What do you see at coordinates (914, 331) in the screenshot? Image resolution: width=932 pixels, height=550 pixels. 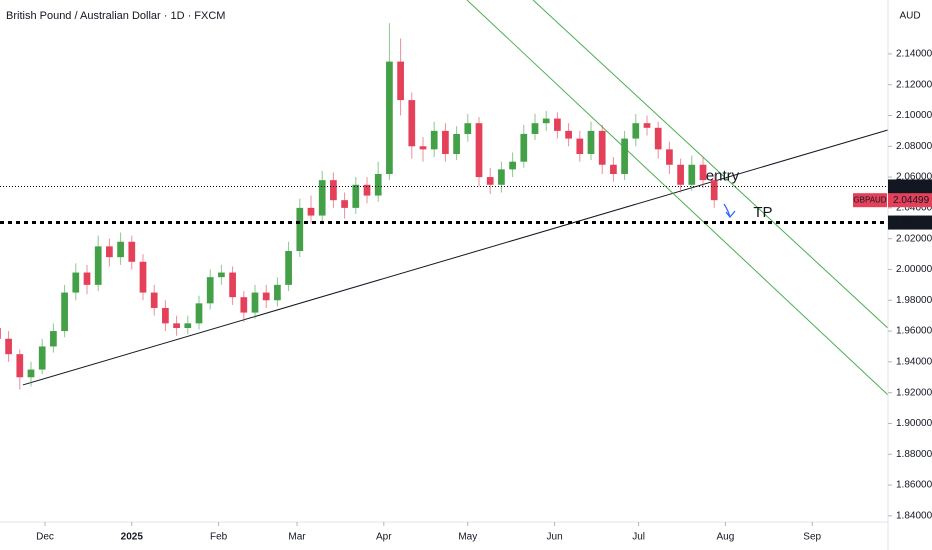 I see `y-tick-label: 1.96000` at bounding box center [914, 331].